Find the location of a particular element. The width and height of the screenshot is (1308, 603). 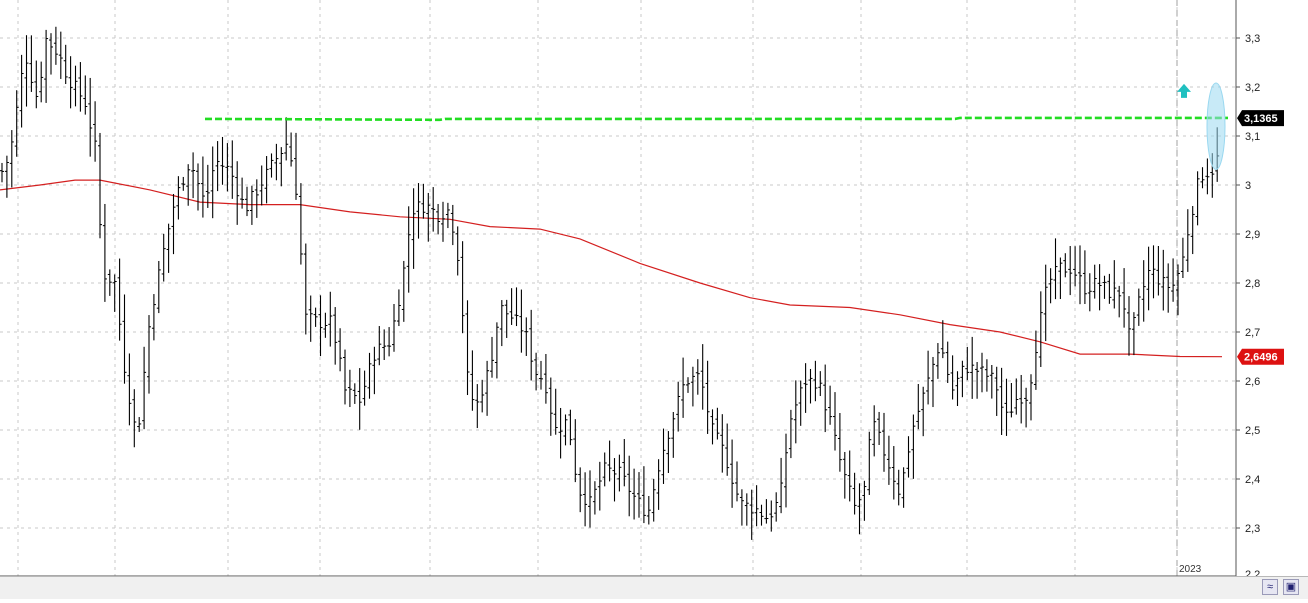

y-tick-label: 3,2 is located at coordinates (1252, 88).